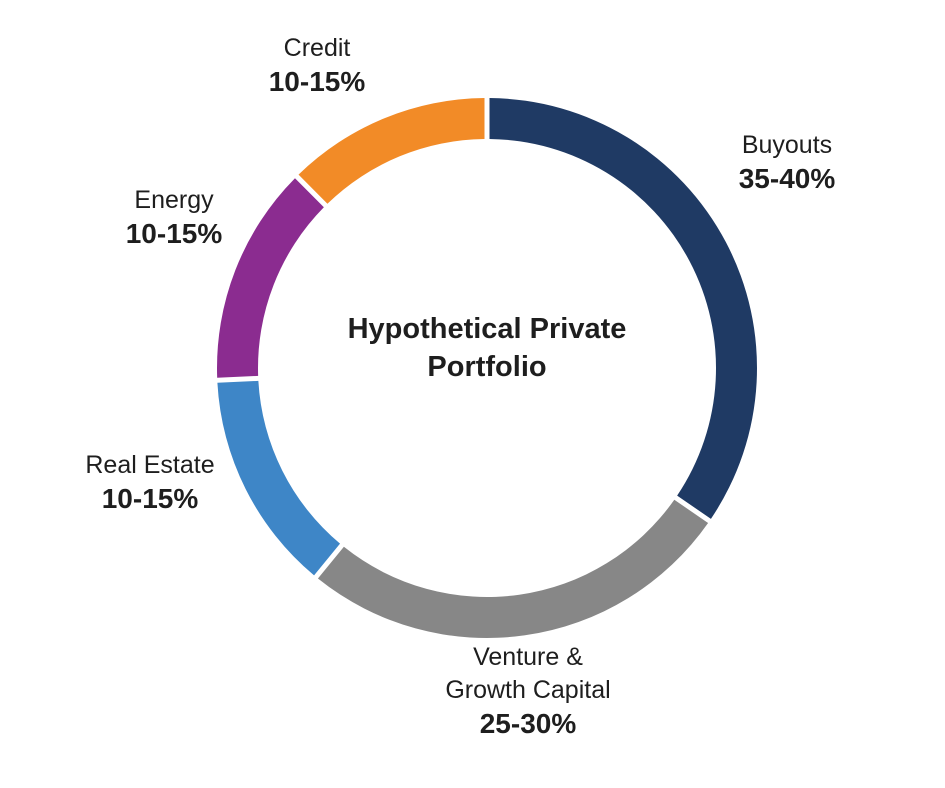 This screenshot has width=945, height=788. Describe the element at coordinates (317, 48) in the screenshot. I see `credit-label: Credit` at that location.